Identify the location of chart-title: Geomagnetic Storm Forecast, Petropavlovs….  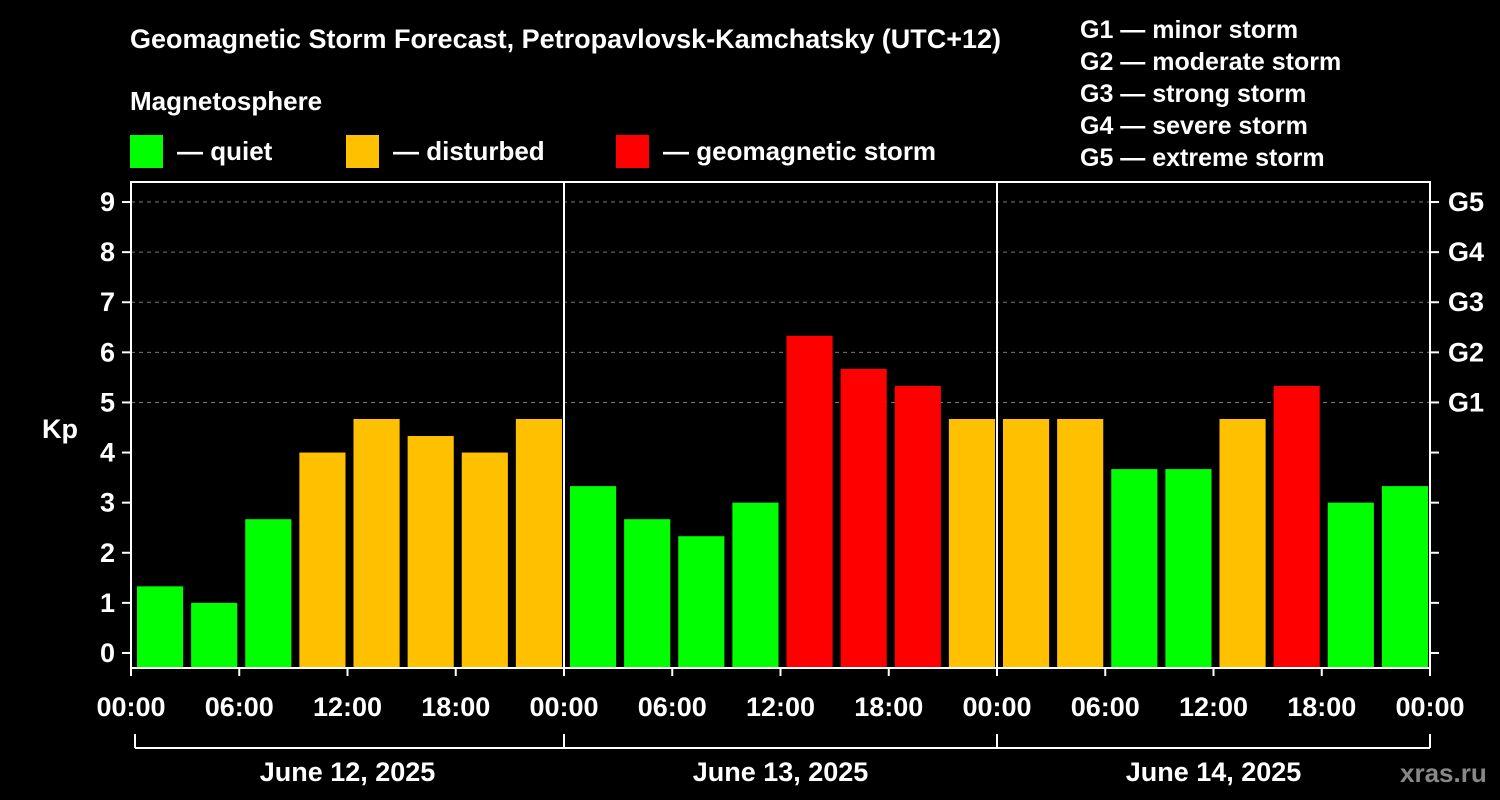
(566, 39).